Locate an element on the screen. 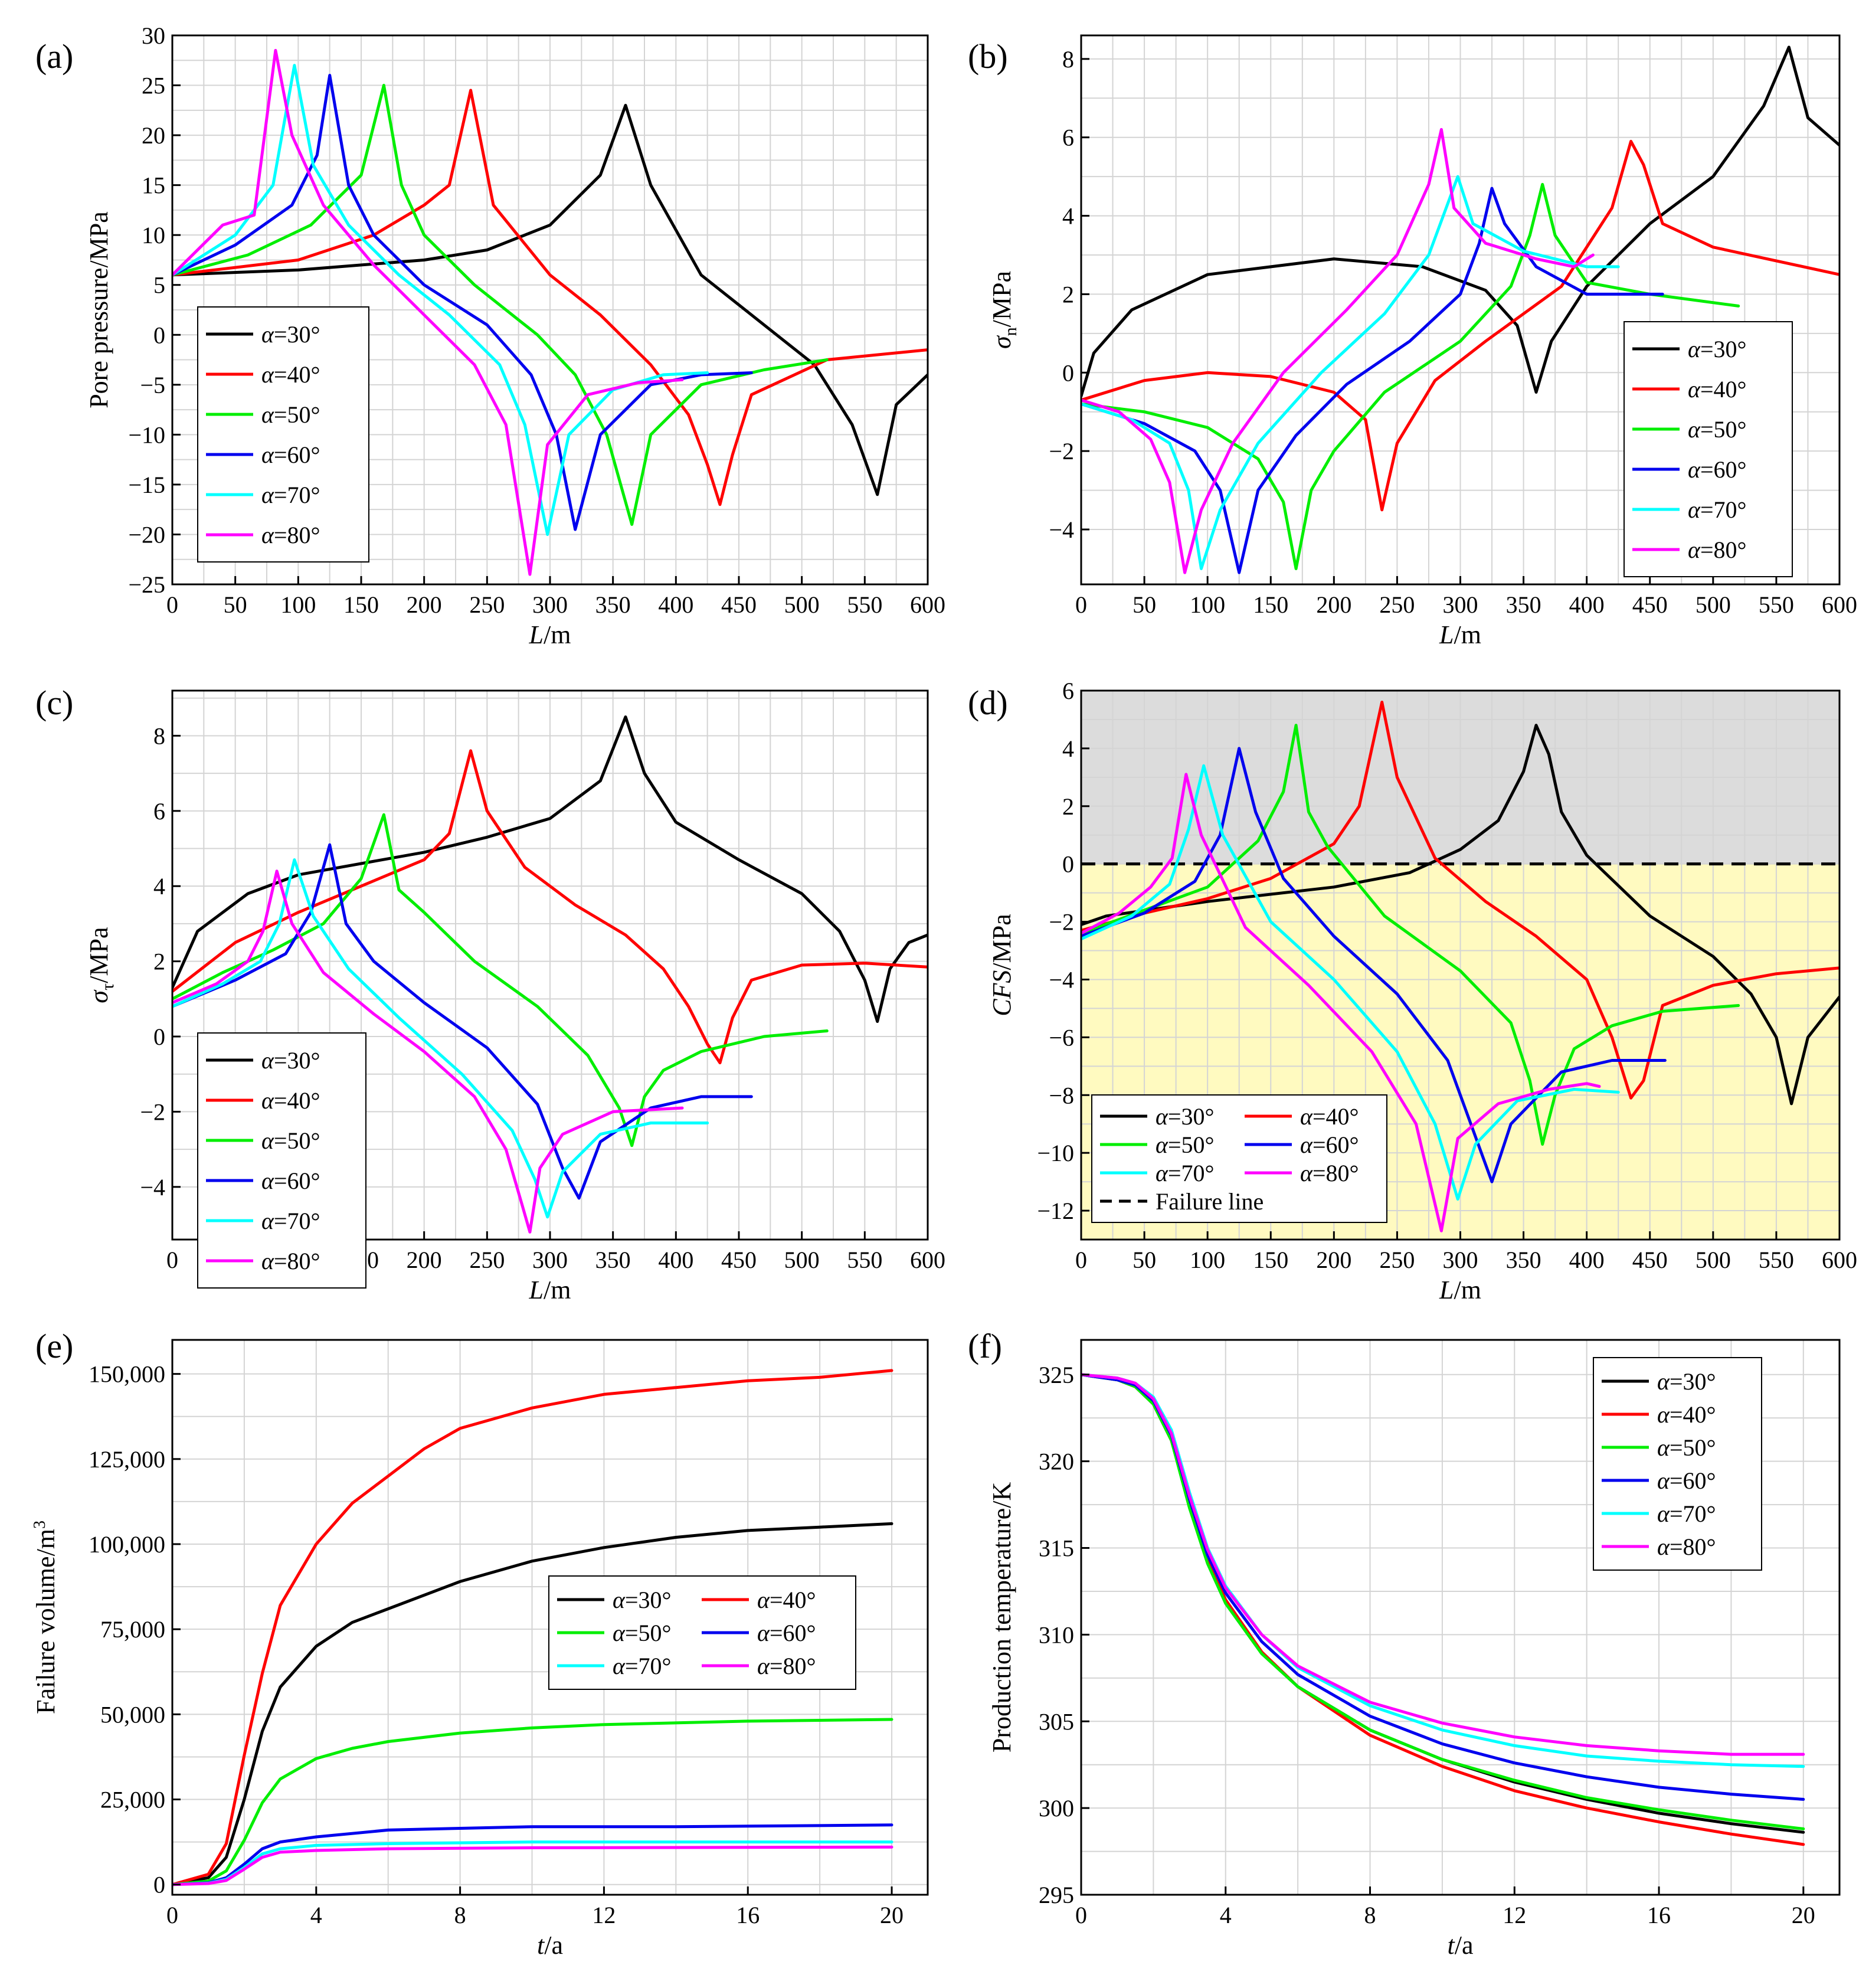 The width and height of the screenshot is (1869, 1988). y-tick-label: −15 is located at coordinates (146, 485).